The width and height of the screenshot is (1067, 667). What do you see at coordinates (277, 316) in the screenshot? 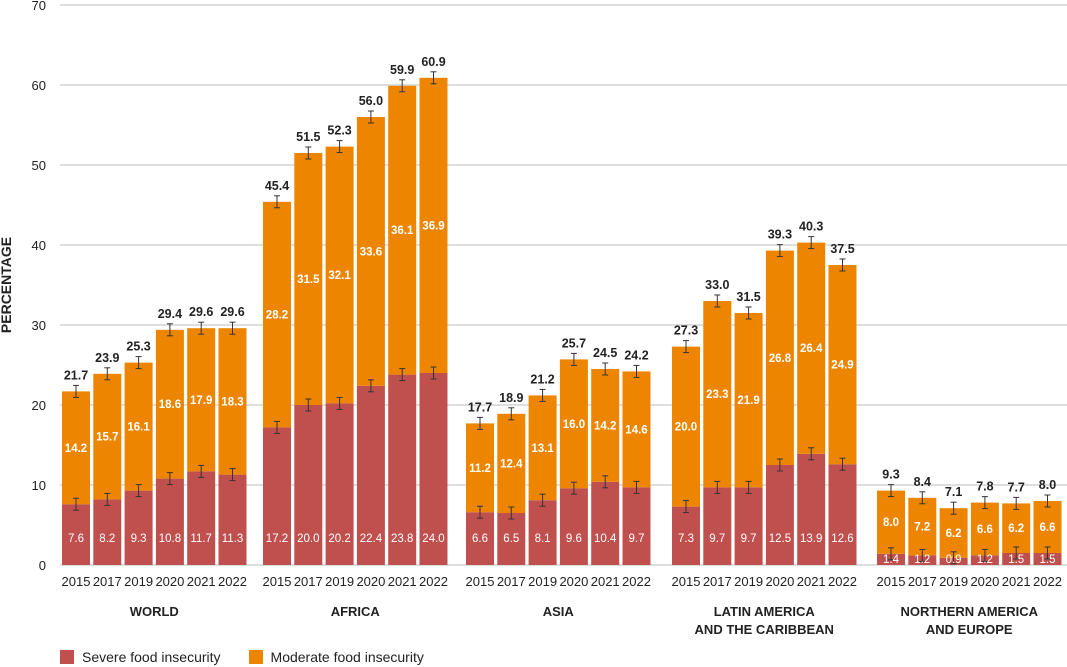
I see `label-moderate: 28.2` at bounding box center [277, 316].